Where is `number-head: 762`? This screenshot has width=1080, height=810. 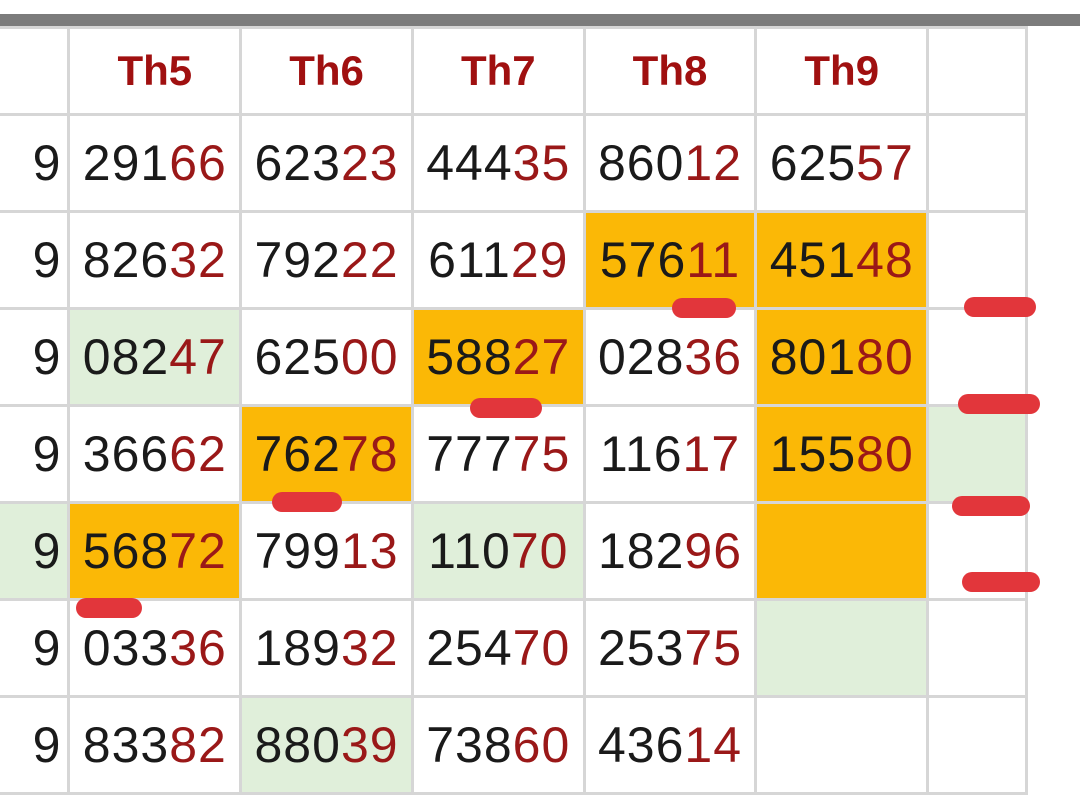 number-head: 762 is located at coordinates (297, 454).